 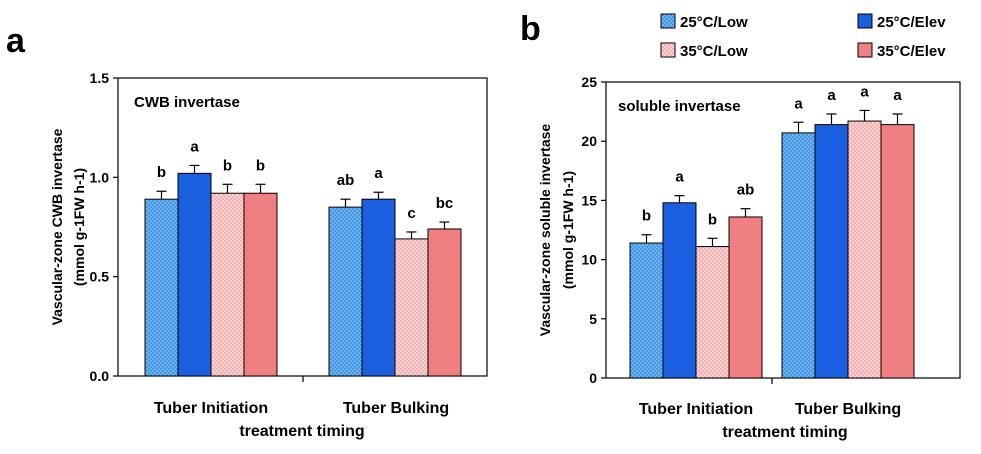 What do you see at coordinates (187, 102) in the screenshot?
I see `plot-annotation-a: CWB invertase` at bounding box center [187, 102].